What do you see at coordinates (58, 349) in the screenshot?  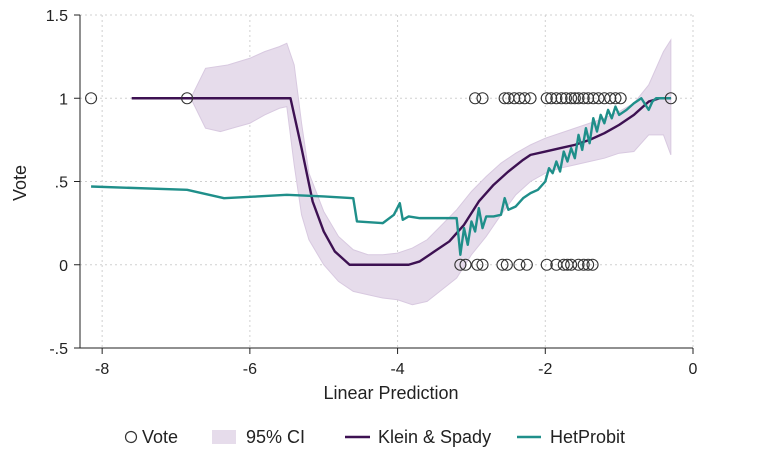 I see `y-tick-label: -.5` at bounding box center [58, 349].